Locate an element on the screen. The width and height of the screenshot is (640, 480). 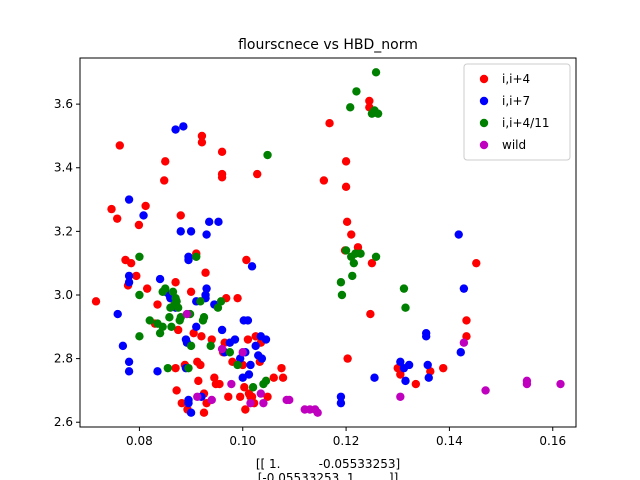
y-tick-label-5: 3.6 is located at coordinates (63, 104).